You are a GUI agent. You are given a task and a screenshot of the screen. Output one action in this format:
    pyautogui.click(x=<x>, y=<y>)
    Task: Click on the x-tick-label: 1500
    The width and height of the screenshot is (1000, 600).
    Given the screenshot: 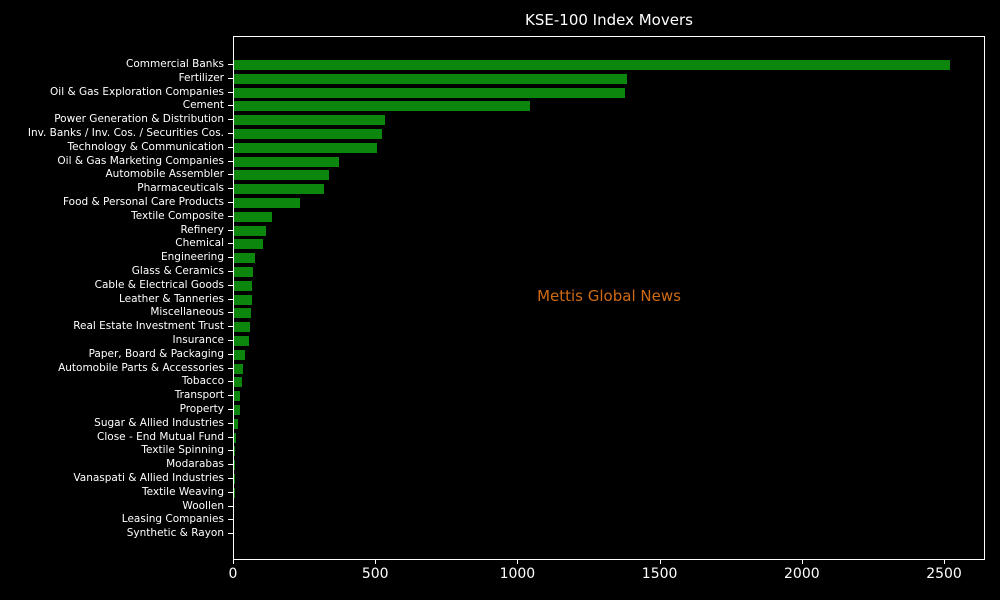 What is the action you would take?
    pyautogui.click(x=659, y=574)
    